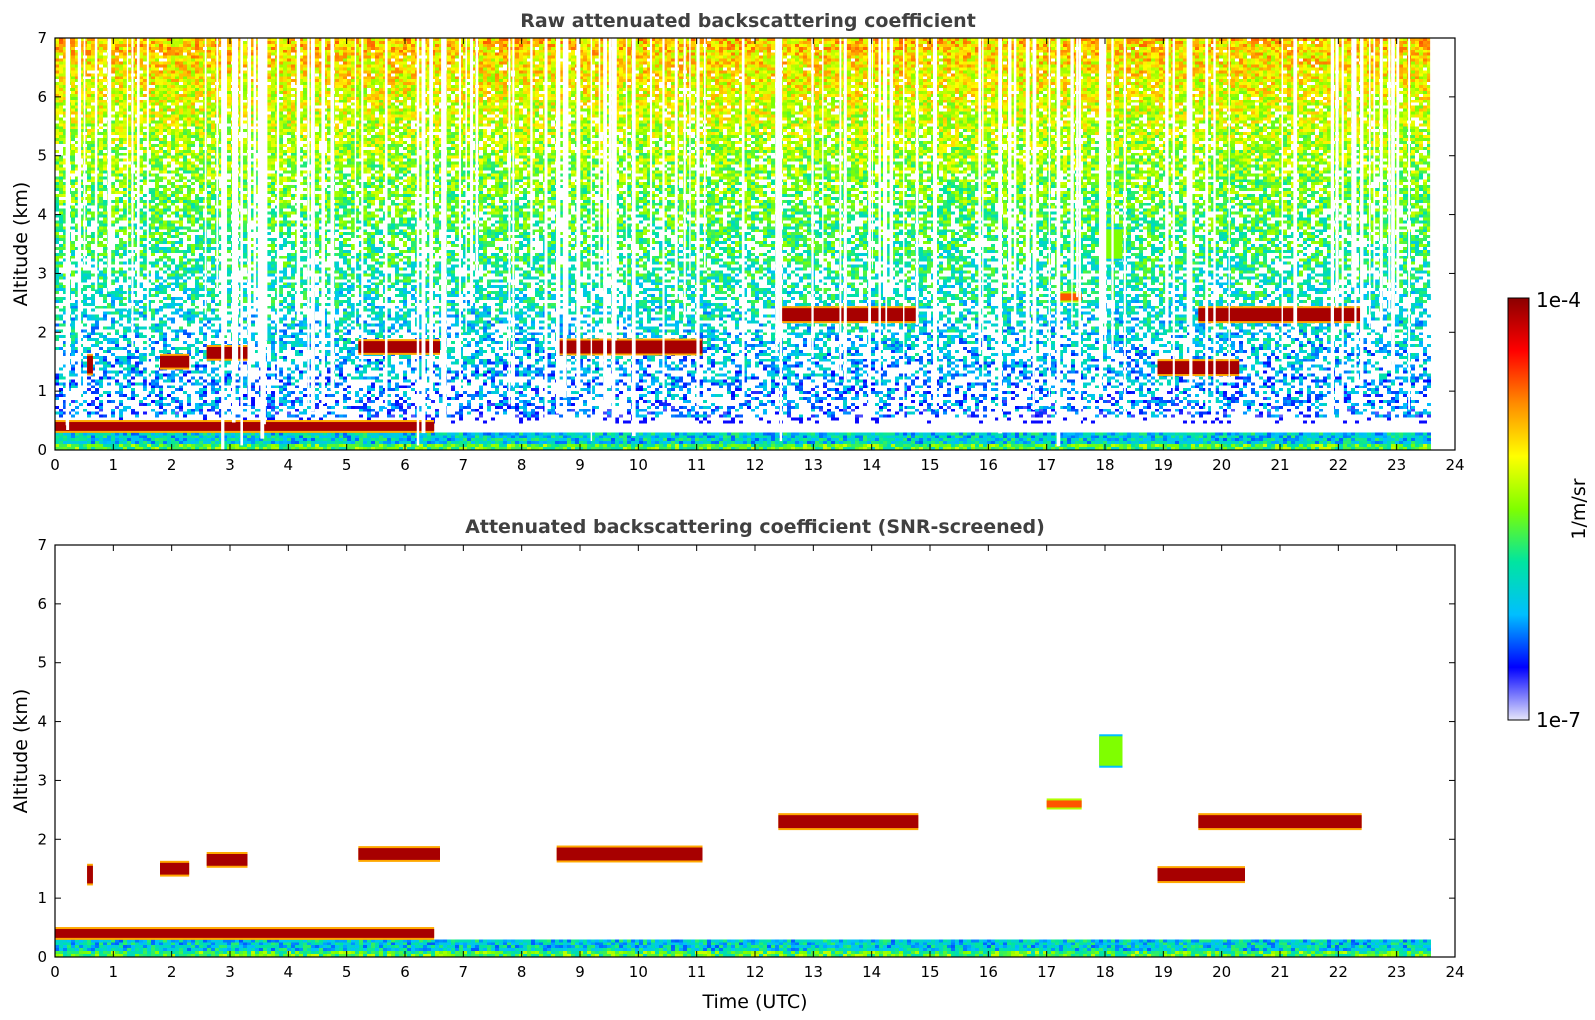 This screenshot has height=1020, width=1595. What do you see at coordinates (754, 972) in the screenshot?
I see `x-tick-label: 12` at bounding box center [754, 972].